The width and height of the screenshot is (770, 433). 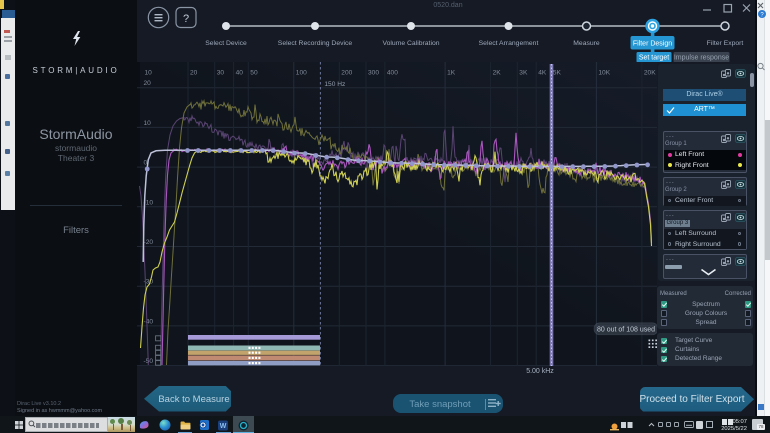 I want to click on svg-text: Select Arrangement, so click(x=509, y=43).